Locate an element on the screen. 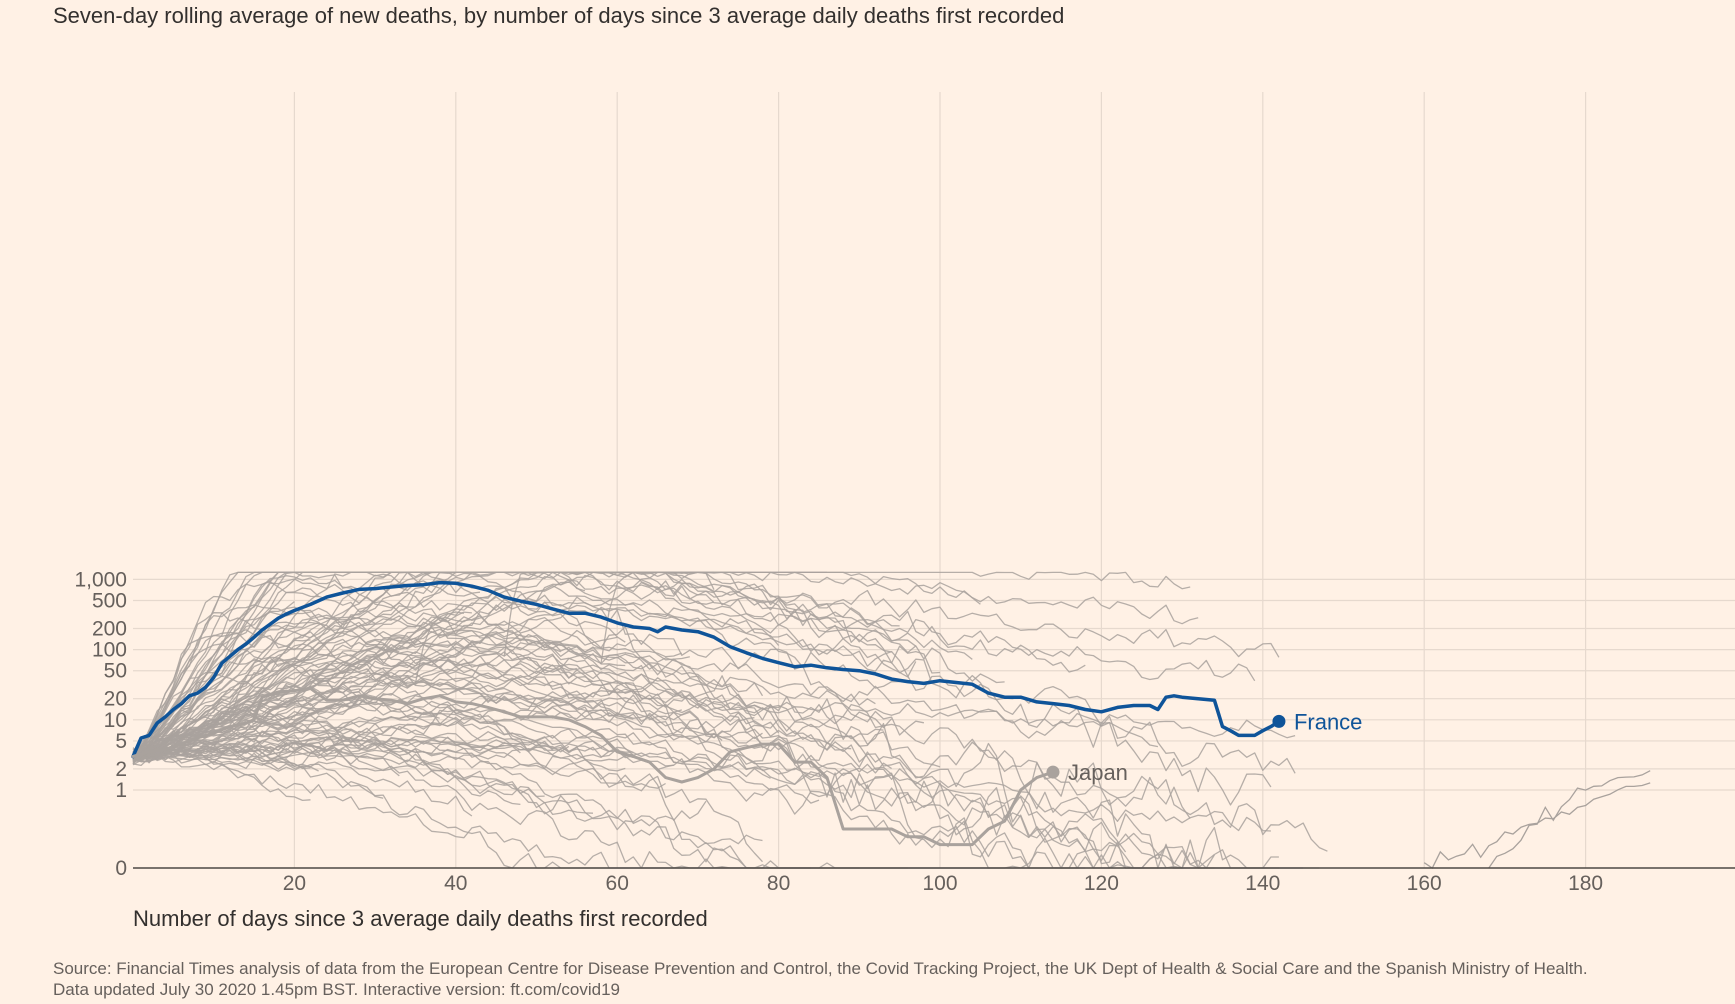  france-series-label: France is located at coordinates (1328, 721).